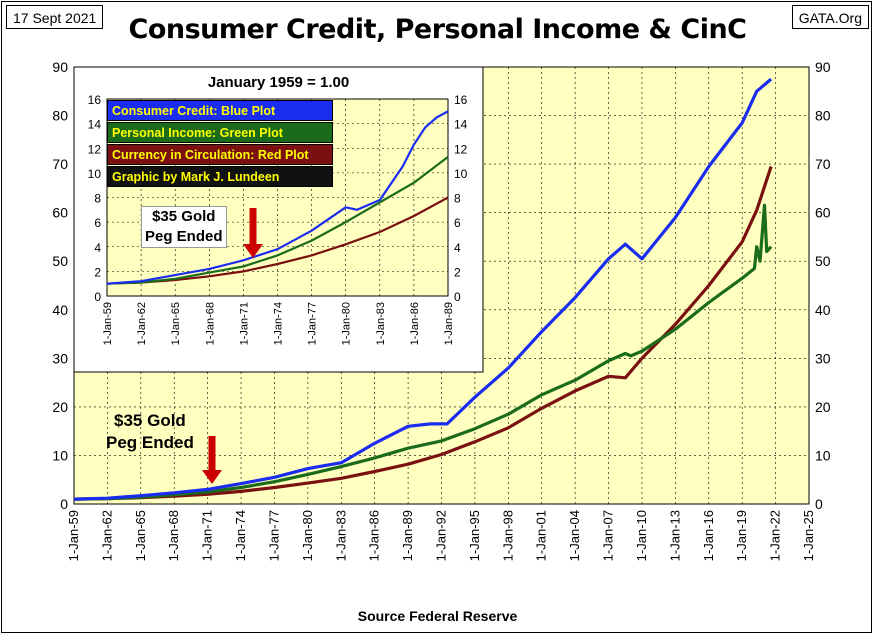 This screenshot has width=875, height=636. What do you see at coordinates (415, 323) in the screenshot?
I see `inset-xtick: 1-Jan-86` at bounding box center [415, 323].